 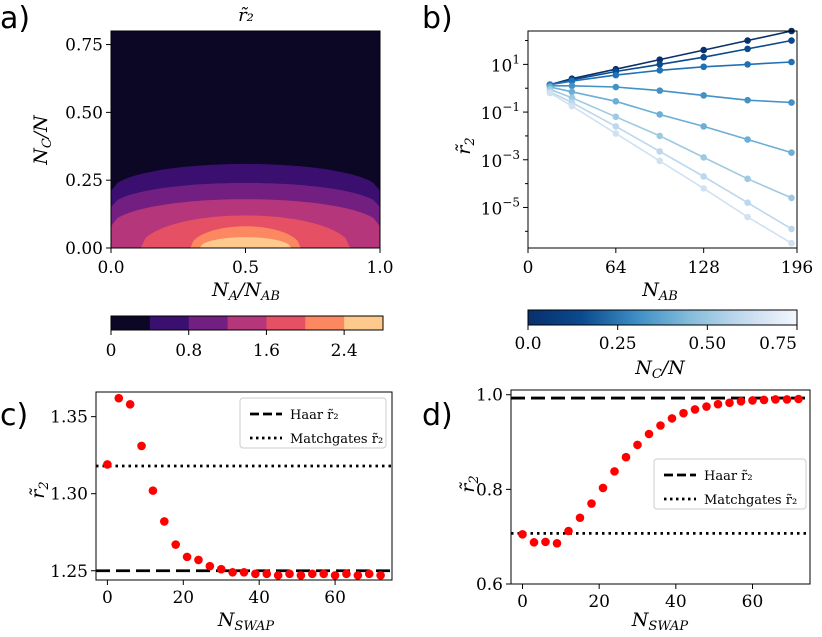 I want to click on line-x-tick-label: 0, so click(x=528, y=268).